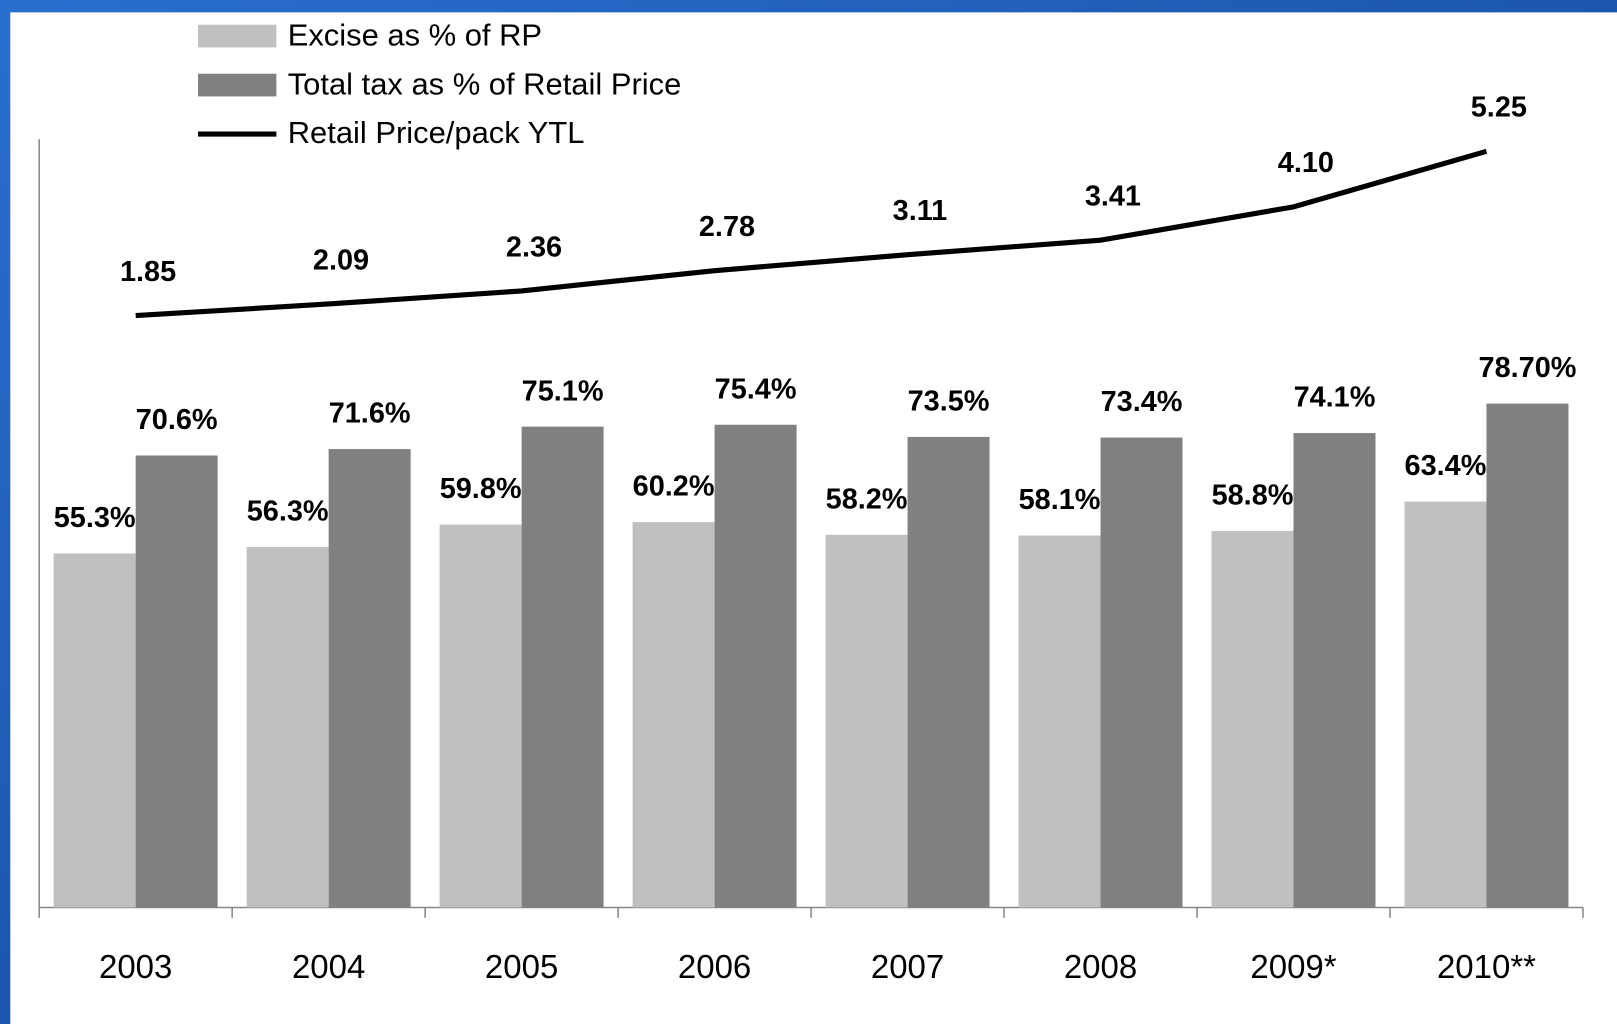 The image size is (1617, 1024). Describe the element at coordinates (148, 272) in the screenshot. I see `value-label: 1.85` at that location.